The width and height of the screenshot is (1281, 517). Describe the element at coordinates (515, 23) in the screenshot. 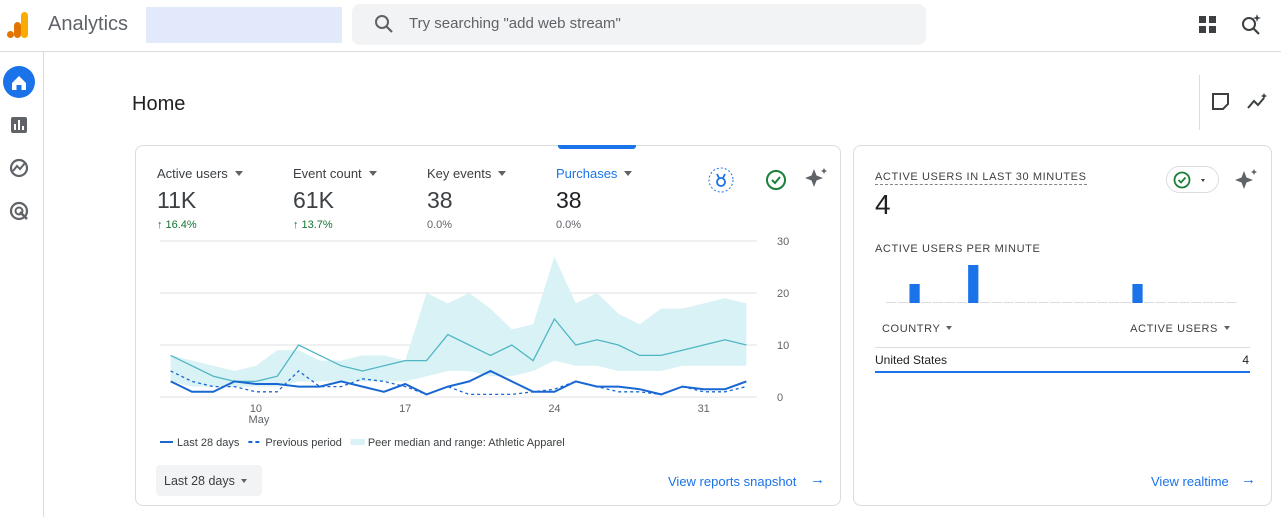

I see `search-placeholder: Try searching "add web stream"` at that location.